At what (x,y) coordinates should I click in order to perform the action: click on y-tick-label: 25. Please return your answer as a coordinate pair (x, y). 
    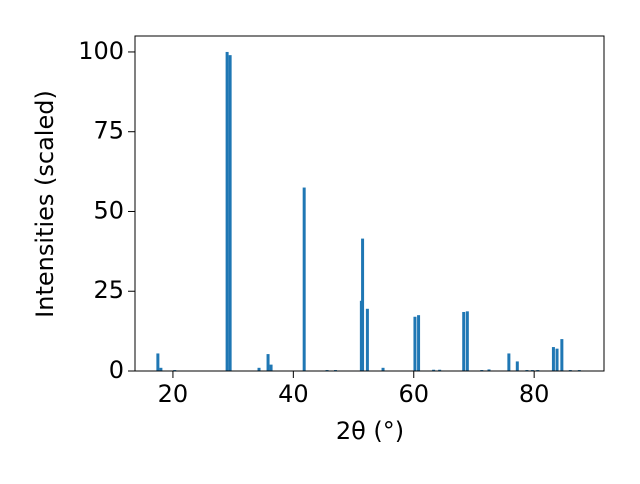
    Looking at the image, I should click on (108, 290).